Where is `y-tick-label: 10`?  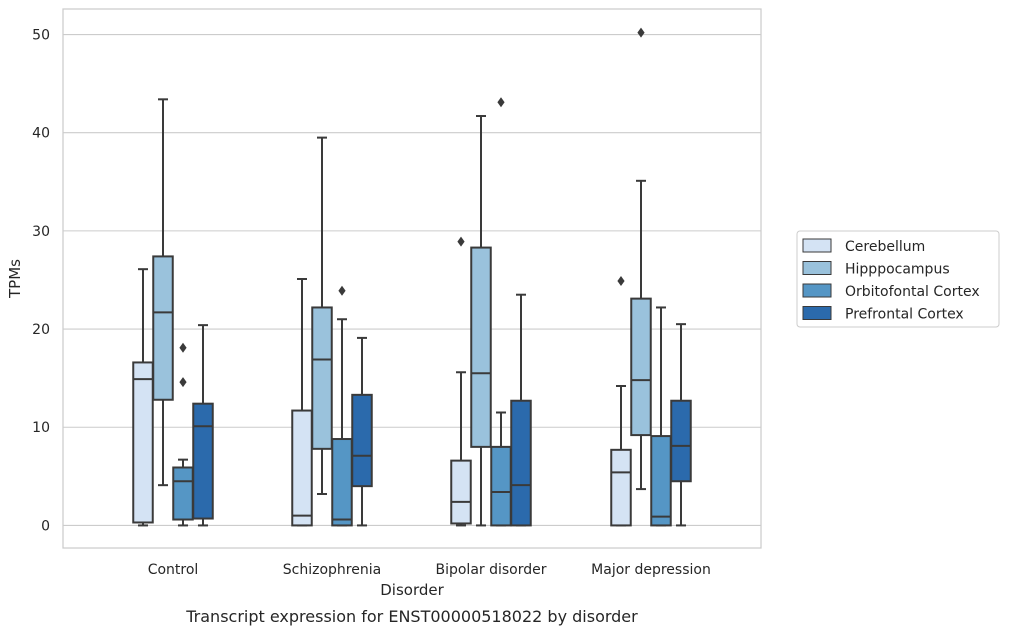 y-tick-label: 10 is located at coordinates (41, 428).